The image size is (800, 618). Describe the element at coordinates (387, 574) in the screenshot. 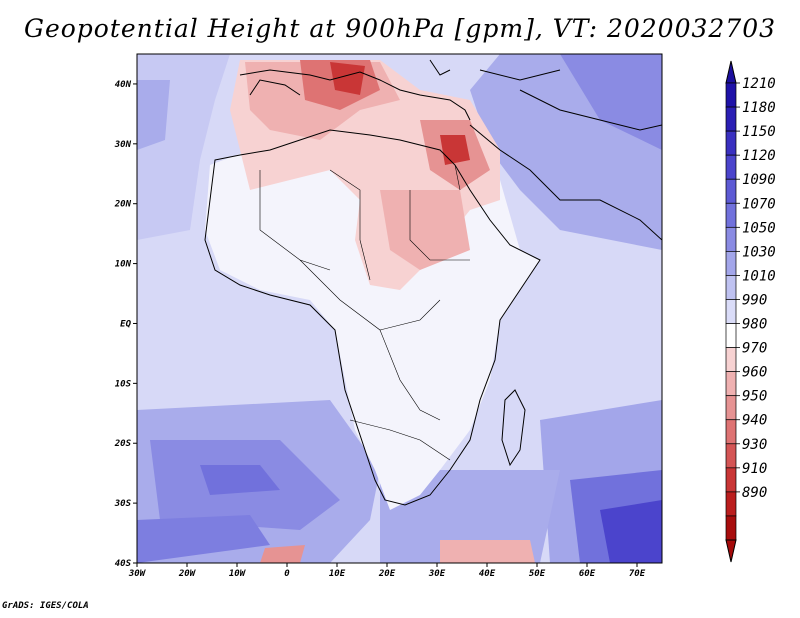

I see `x-tick-label: 20E` at that location.